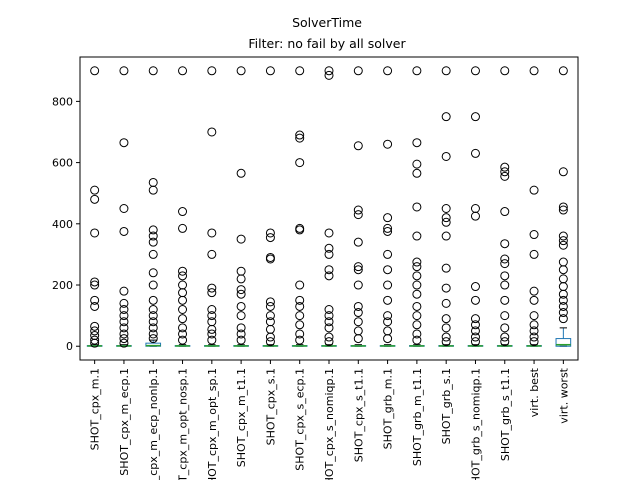 The height and width of the screenshot is (480, 640). Describe the element at coordinates (62, 101) in the screenshot. I see `y-tick-label: 800` at that location.